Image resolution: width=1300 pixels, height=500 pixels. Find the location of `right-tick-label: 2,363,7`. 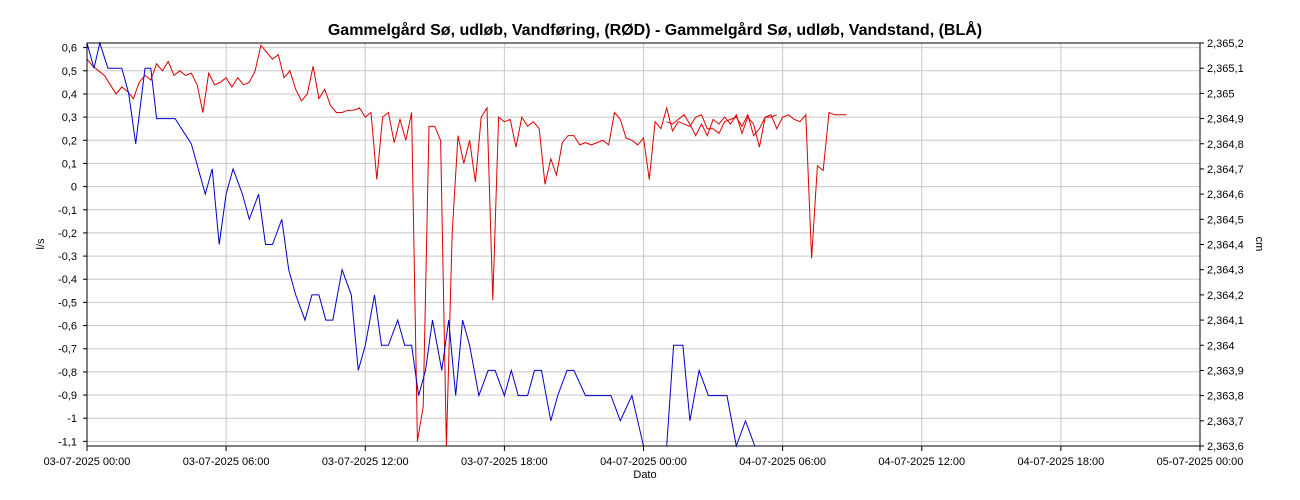

right-tick-label: 2,363,7 is located at coordinates (1225, 422).